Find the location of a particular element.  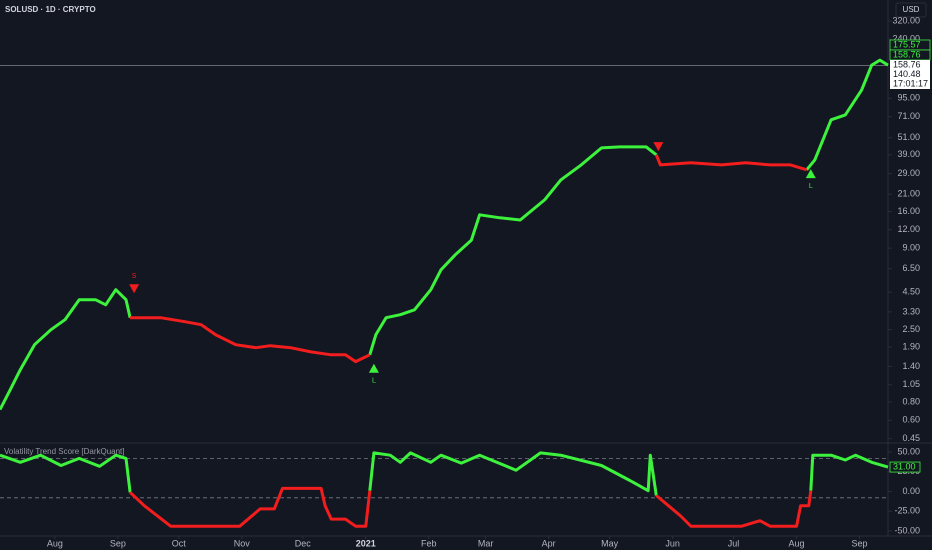

y-tick-label: 9.00 is located at coordinates (911, 247).